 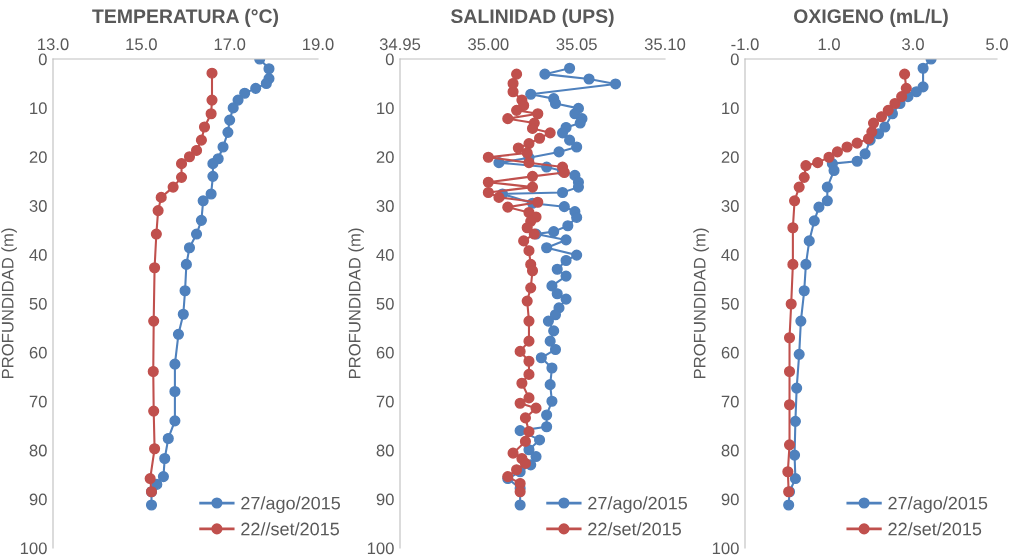 What do you see at coordinates (745, 44) in the screenshot?
I see `x-tick-label: -1.0` at bounding box center [745, 44].